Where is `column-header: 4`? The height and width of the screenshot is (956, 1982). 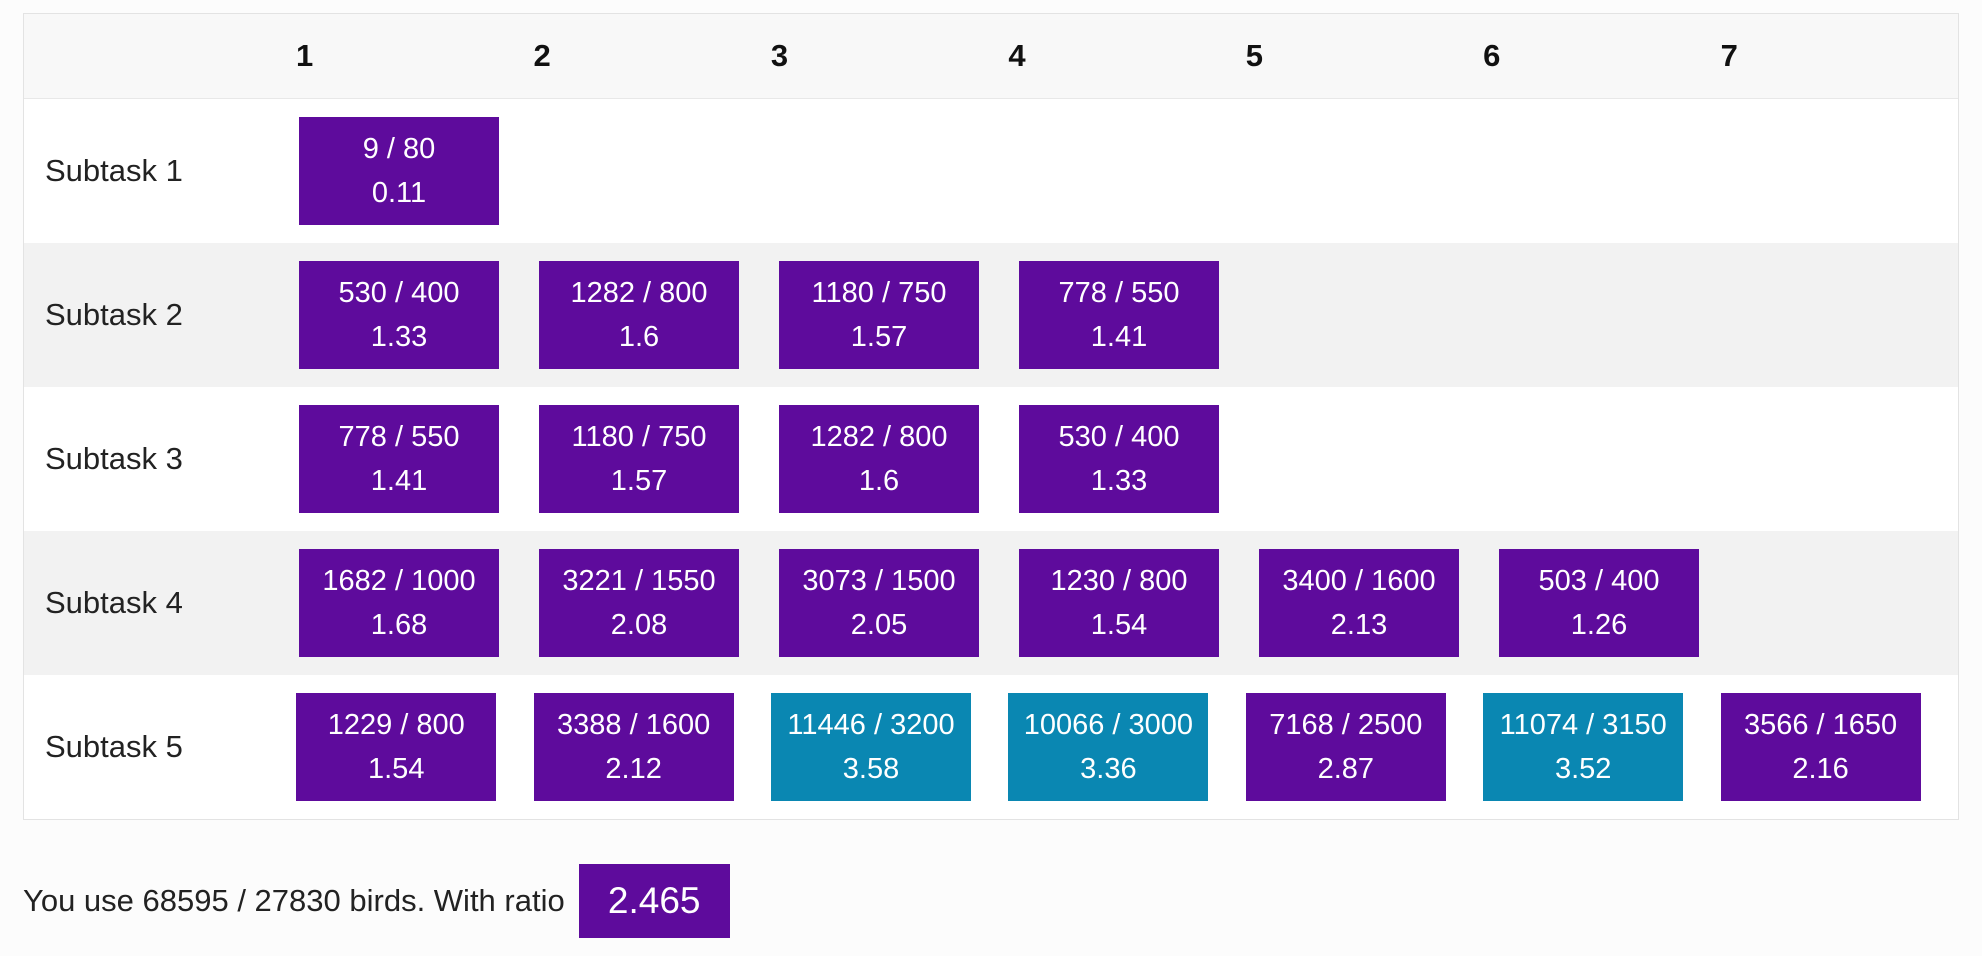 column-header: 4 is located at coordinates (1017, 55).